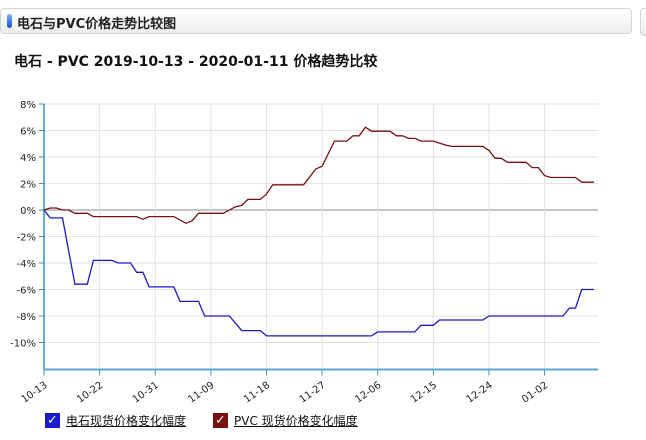  Describe the element at coordinates (28, 185) in the screenshot. I see `y-tick-label: 2%` at that location.